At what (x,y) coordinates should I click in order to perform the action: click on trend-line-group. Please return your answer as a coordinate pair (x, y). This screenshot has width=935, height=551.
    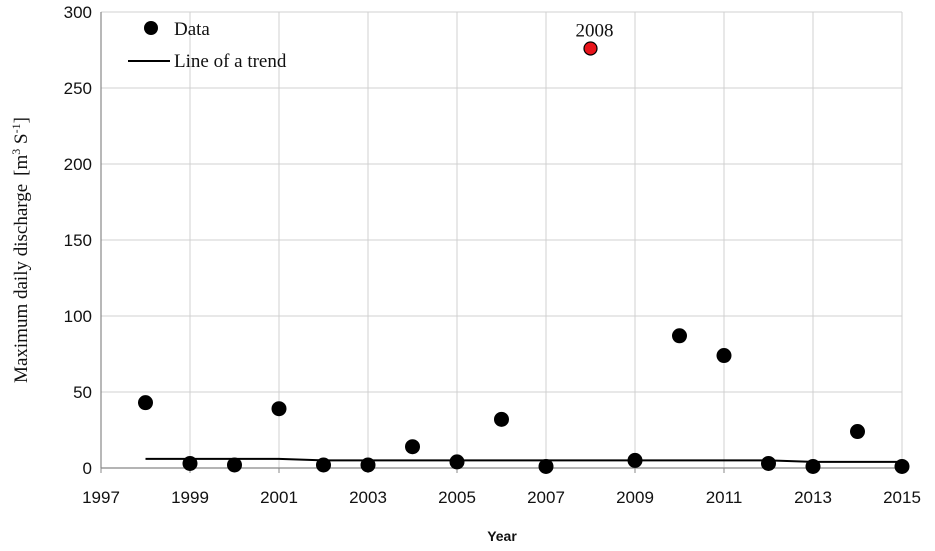
    Looking at the image, I should click on (523, 460).